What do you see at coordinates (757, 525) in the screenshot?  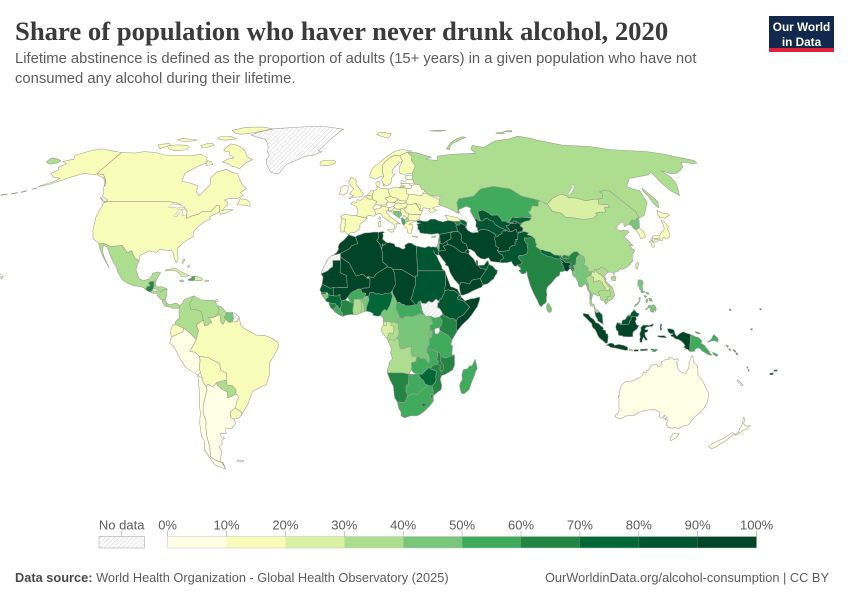 I see `svg-text: 100%` at bounding box center [757, 525].